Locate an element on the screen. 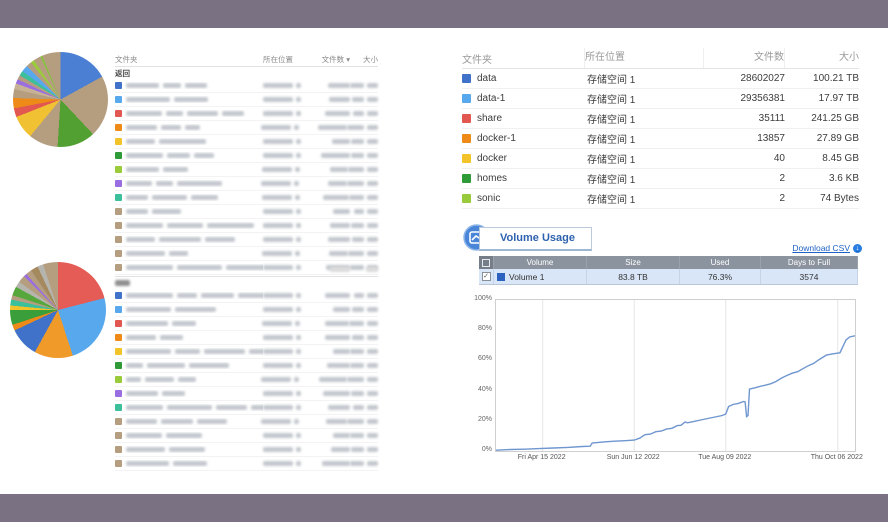  select-all-checkbox is located at coordinates (486, 262).